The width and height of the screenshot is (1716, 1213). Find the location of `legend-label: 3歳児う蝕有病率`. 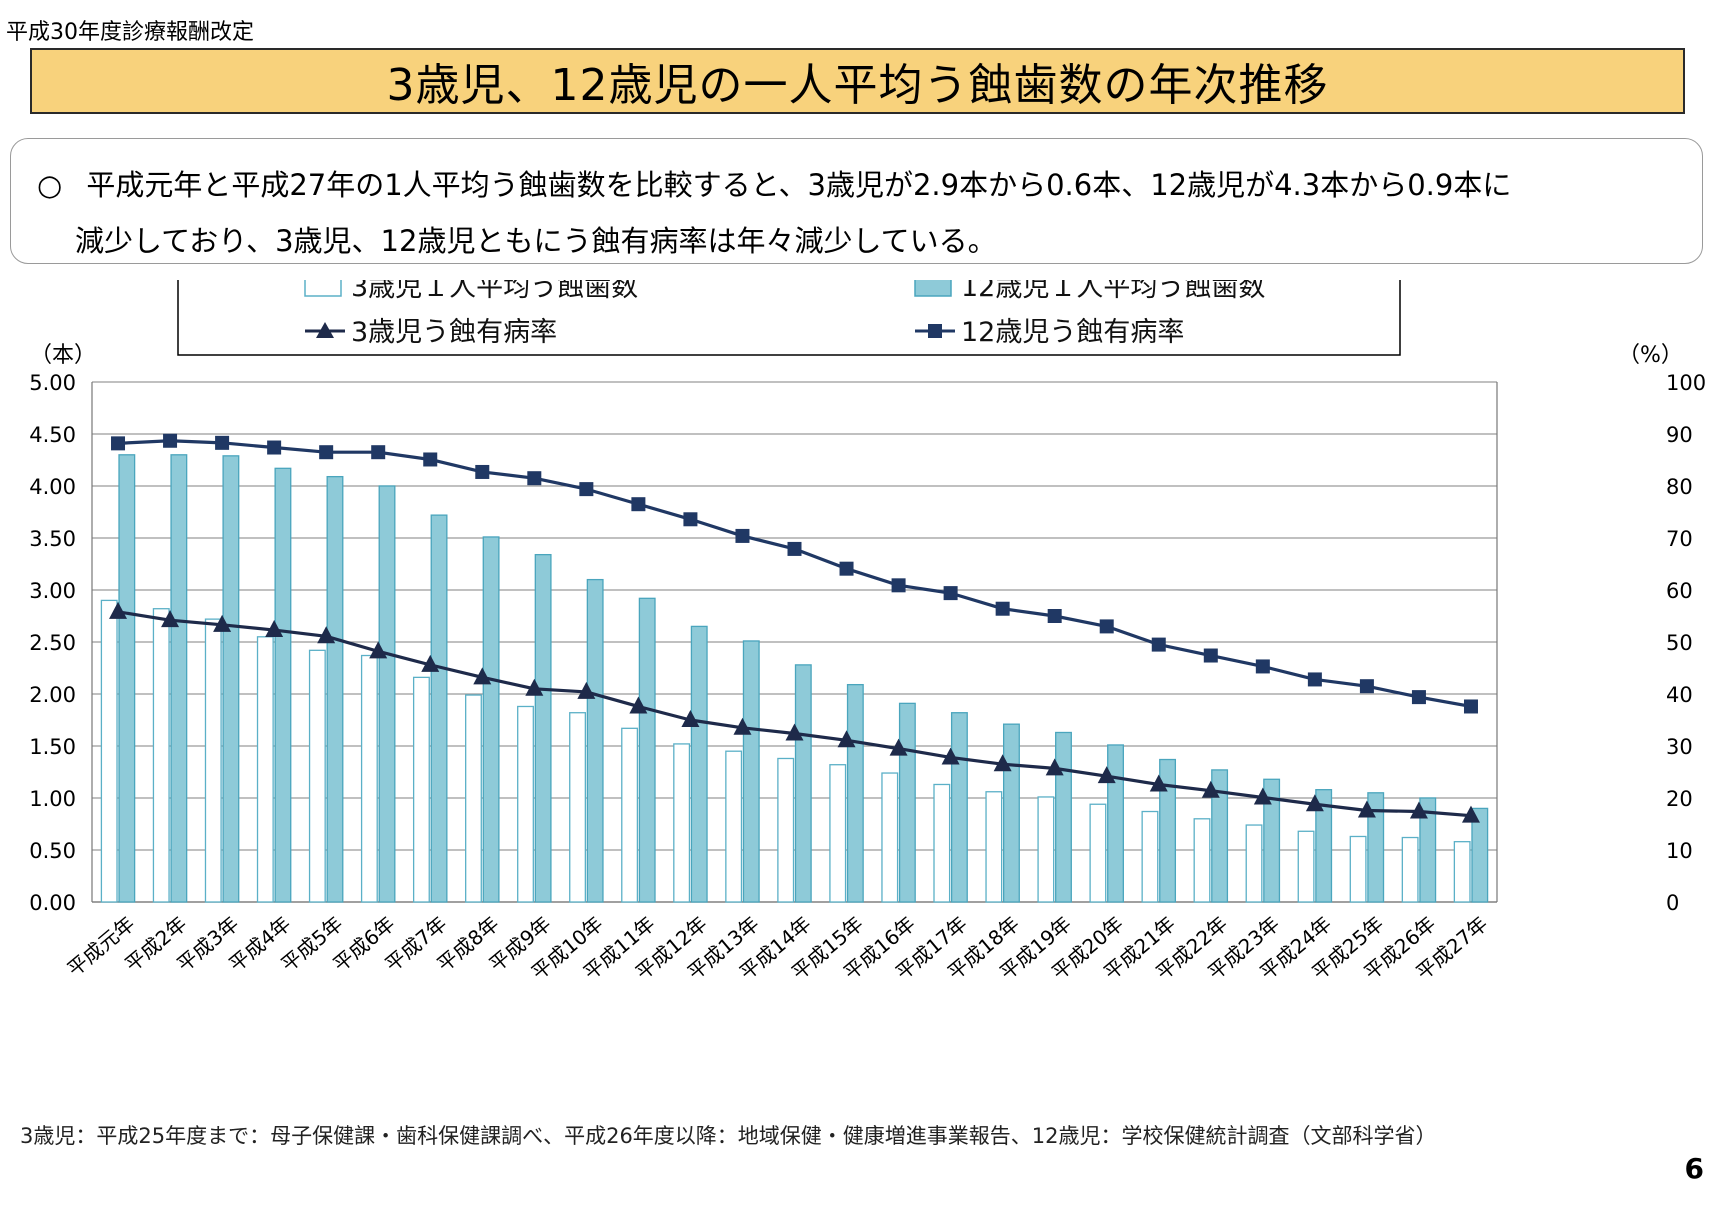

legend-label: 3歳児う蝕有病率 is located at coordinates (454, 332).